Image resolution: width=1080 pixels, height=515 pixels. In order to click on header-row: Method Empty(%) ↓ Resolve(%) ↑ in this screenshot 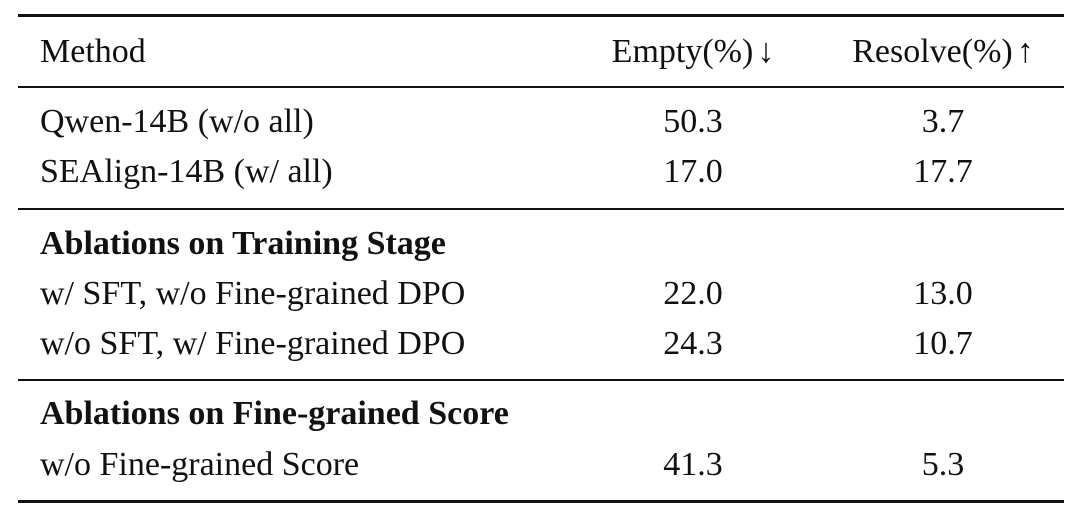, I will do `click(541, 52)`.